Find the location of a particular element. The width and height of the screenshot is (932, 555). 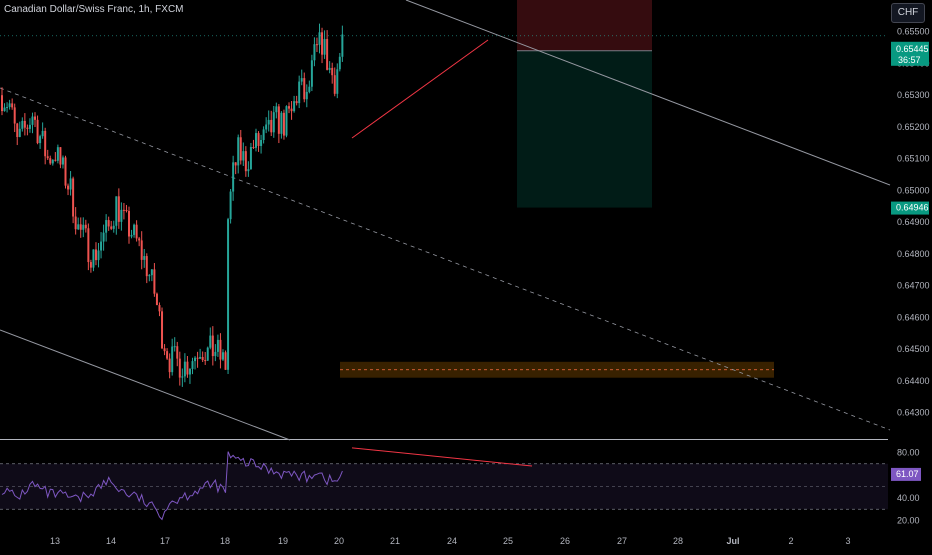

take-profit-zone is located at coordinates (584, 129).